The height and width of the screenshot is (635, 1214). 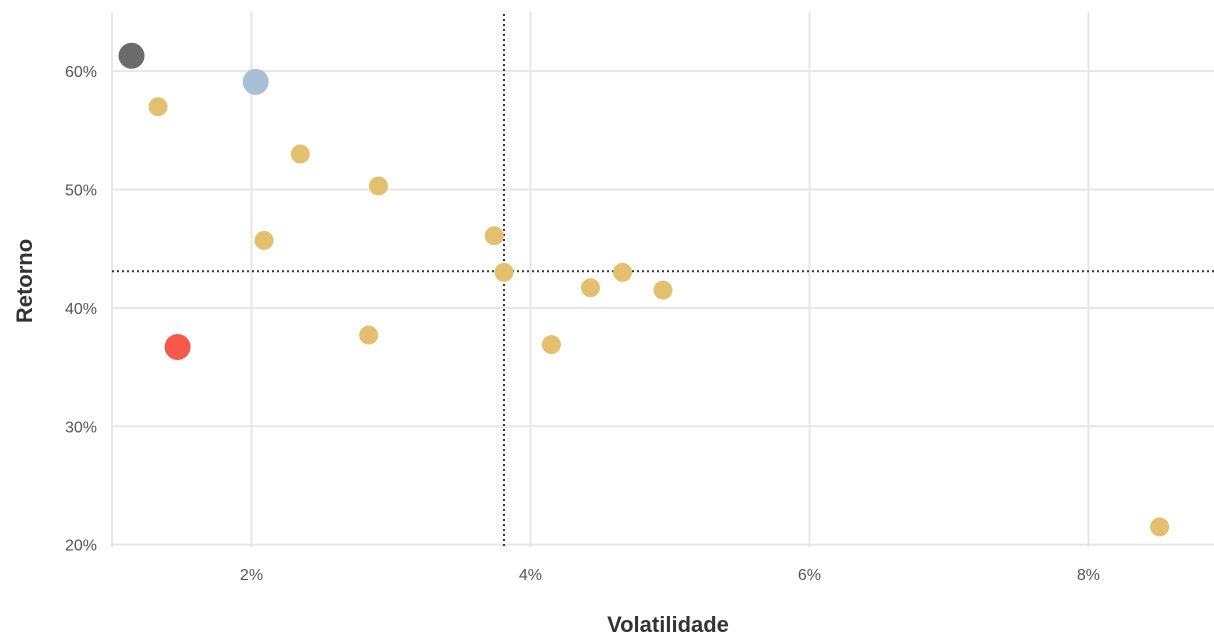 What do you see at coordinates (668, 623) in the screenshot?
I see `x-axis-title: Volatilidade` at bounding box center [668, 623].